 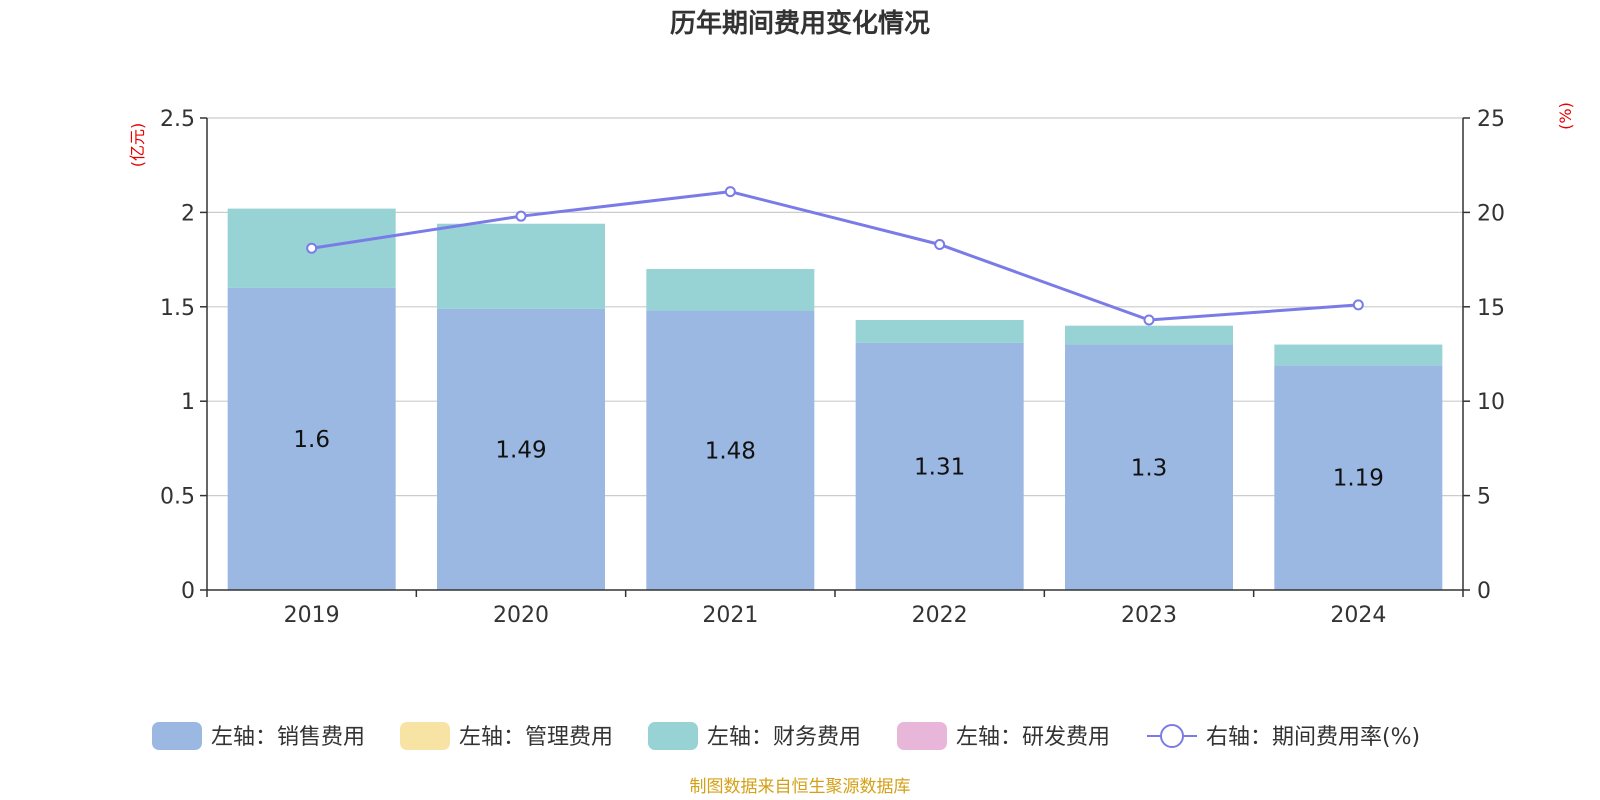 I want to click on bar-data-label: 1.19, so click(x=1358, y=479).